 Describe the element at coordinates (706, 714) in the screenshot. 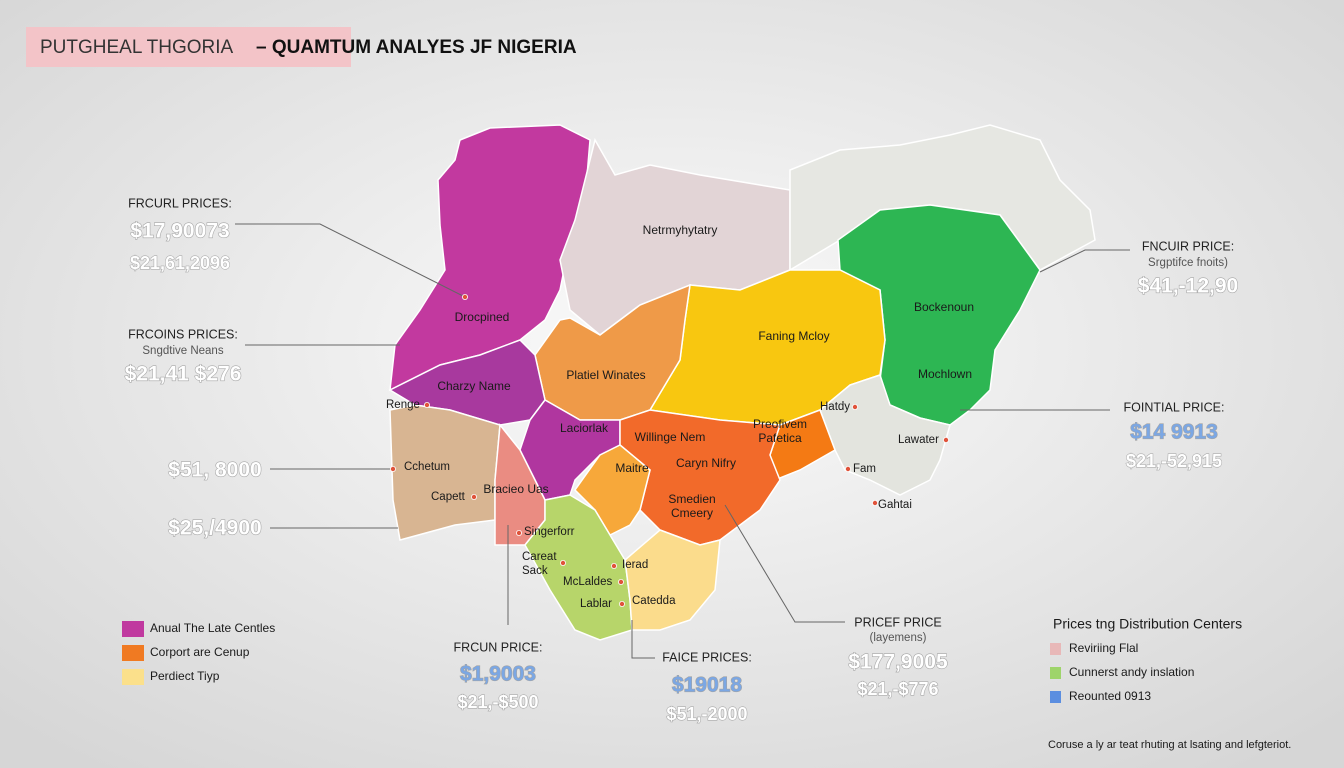

I see `callout-range: $51,-2000` at that location.